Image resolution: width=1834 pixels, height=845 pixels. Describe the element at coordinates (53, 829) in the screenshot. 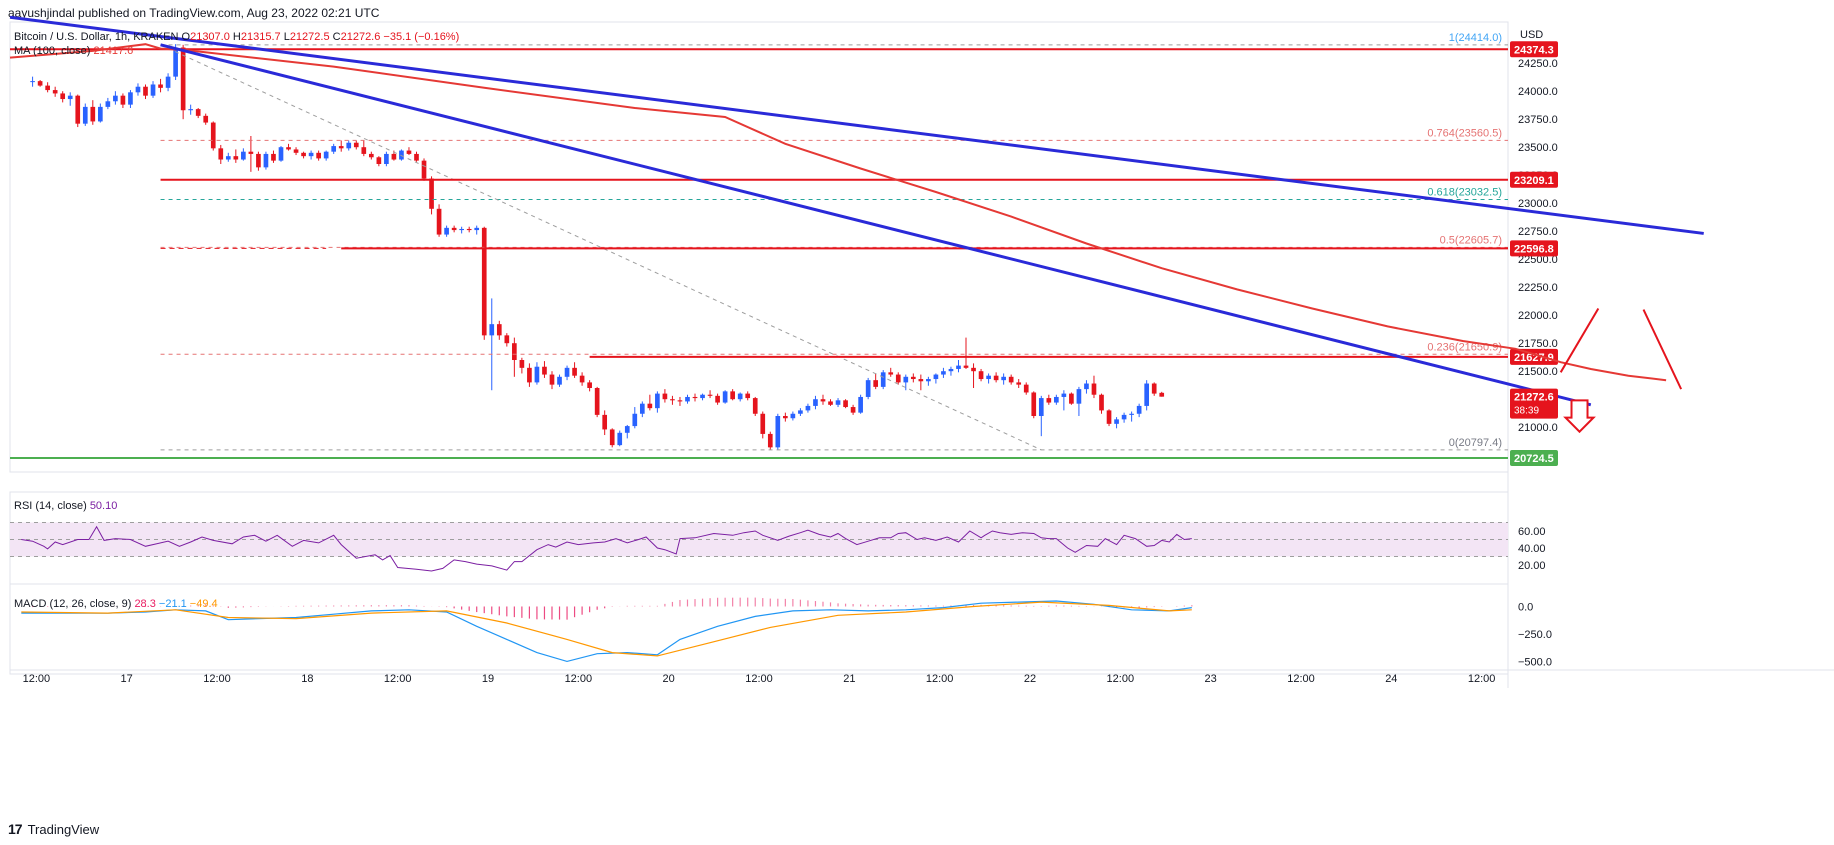

I see `tradingview-footer: 17 TradingView` at that location.